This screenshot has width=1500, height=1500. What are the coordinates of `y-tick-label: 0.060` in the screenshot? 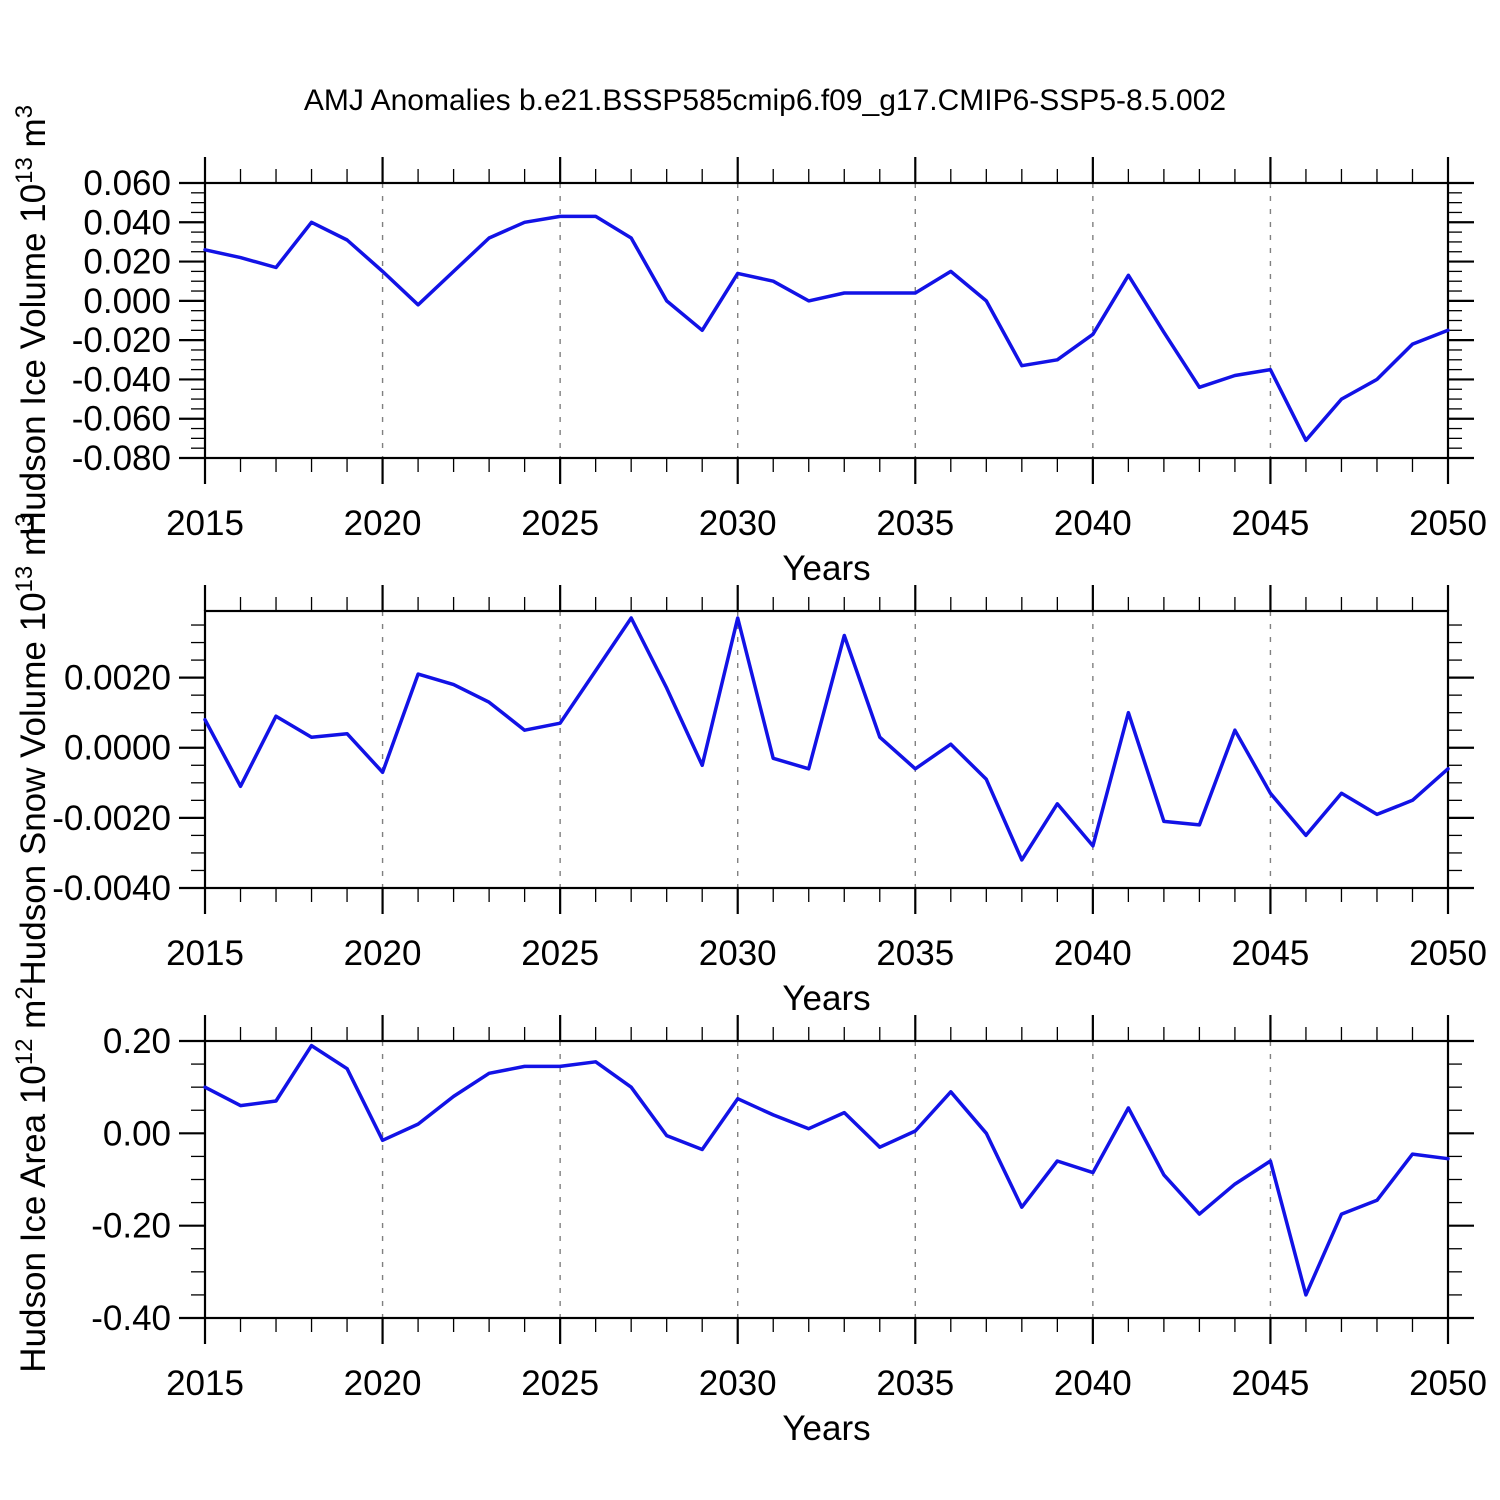 It's located at (127, 183).